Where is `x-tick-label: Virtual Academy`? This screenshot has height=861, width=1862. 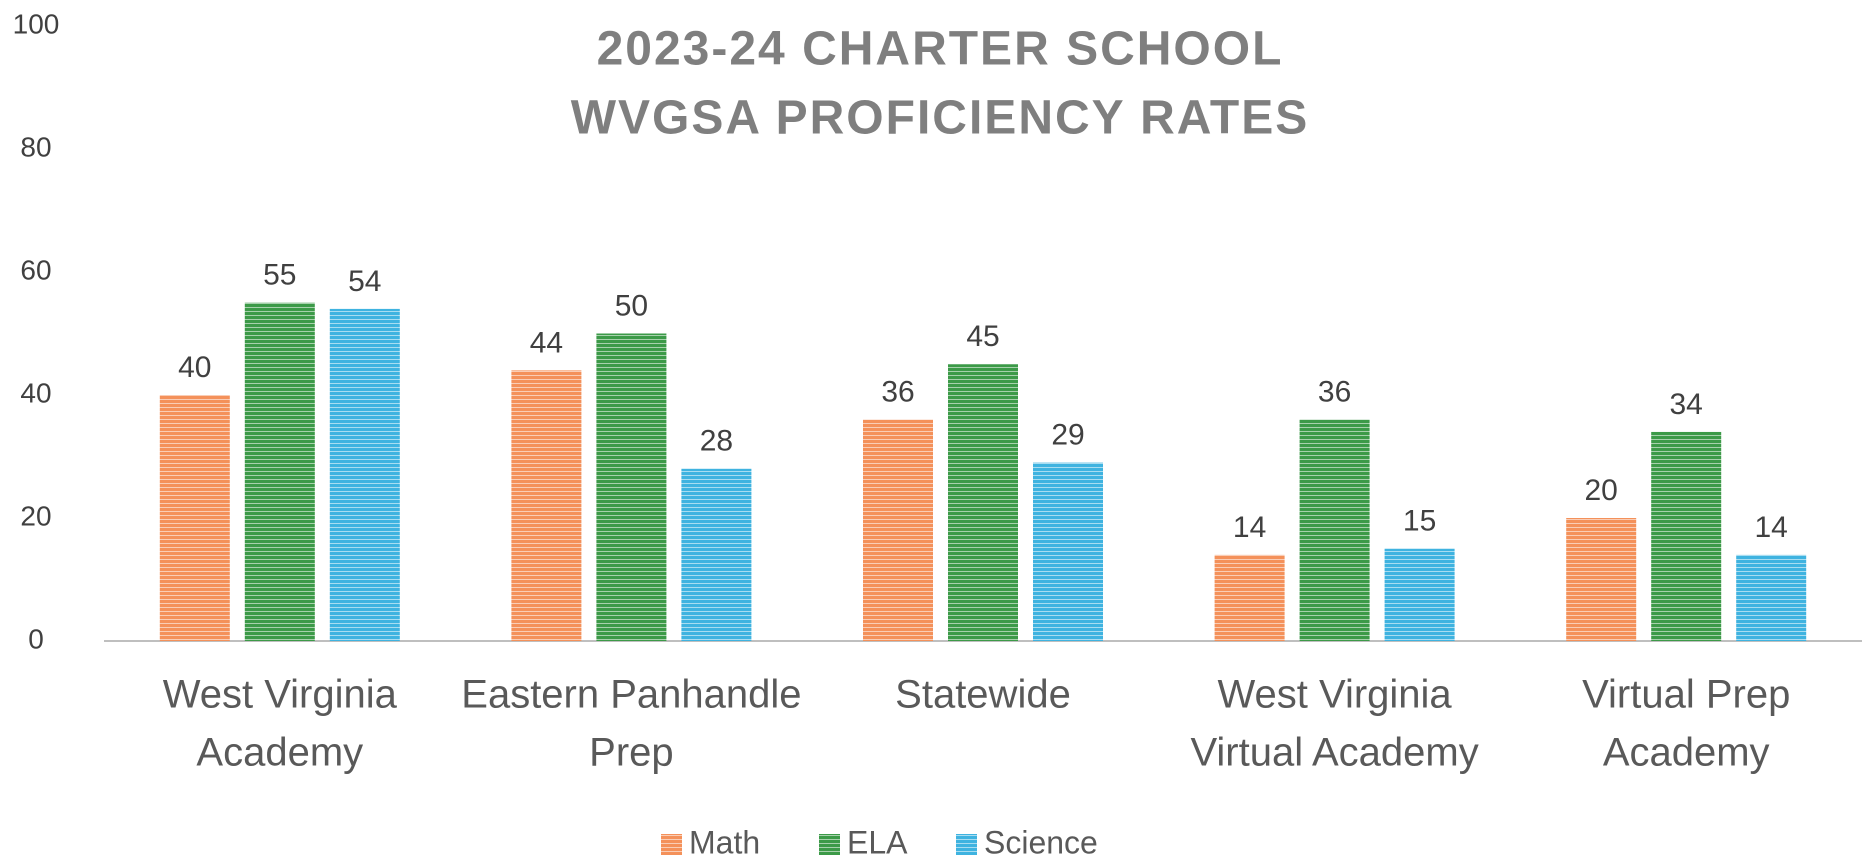
x-tick-label: Virtual Academy is located at coordinates (1334, 753).